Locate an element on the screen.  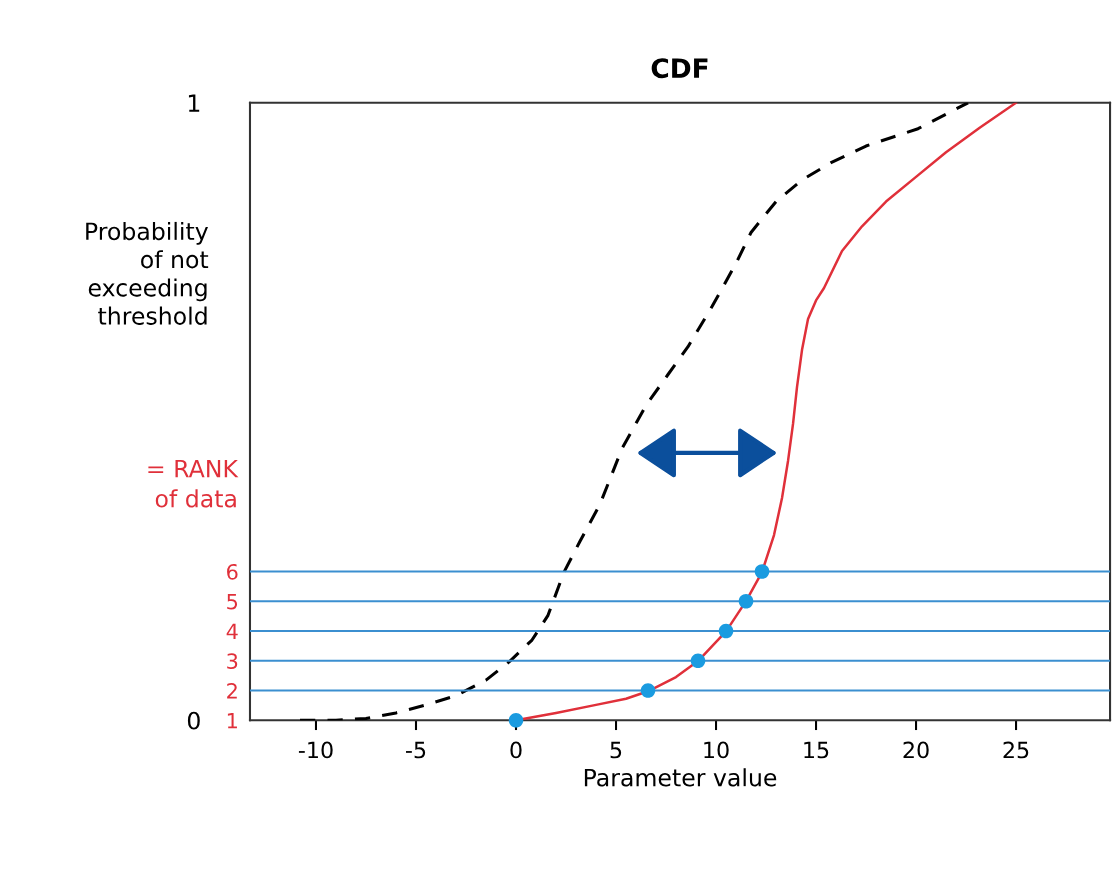
x-tick-label: 15 is located at coordinates (816, 750).